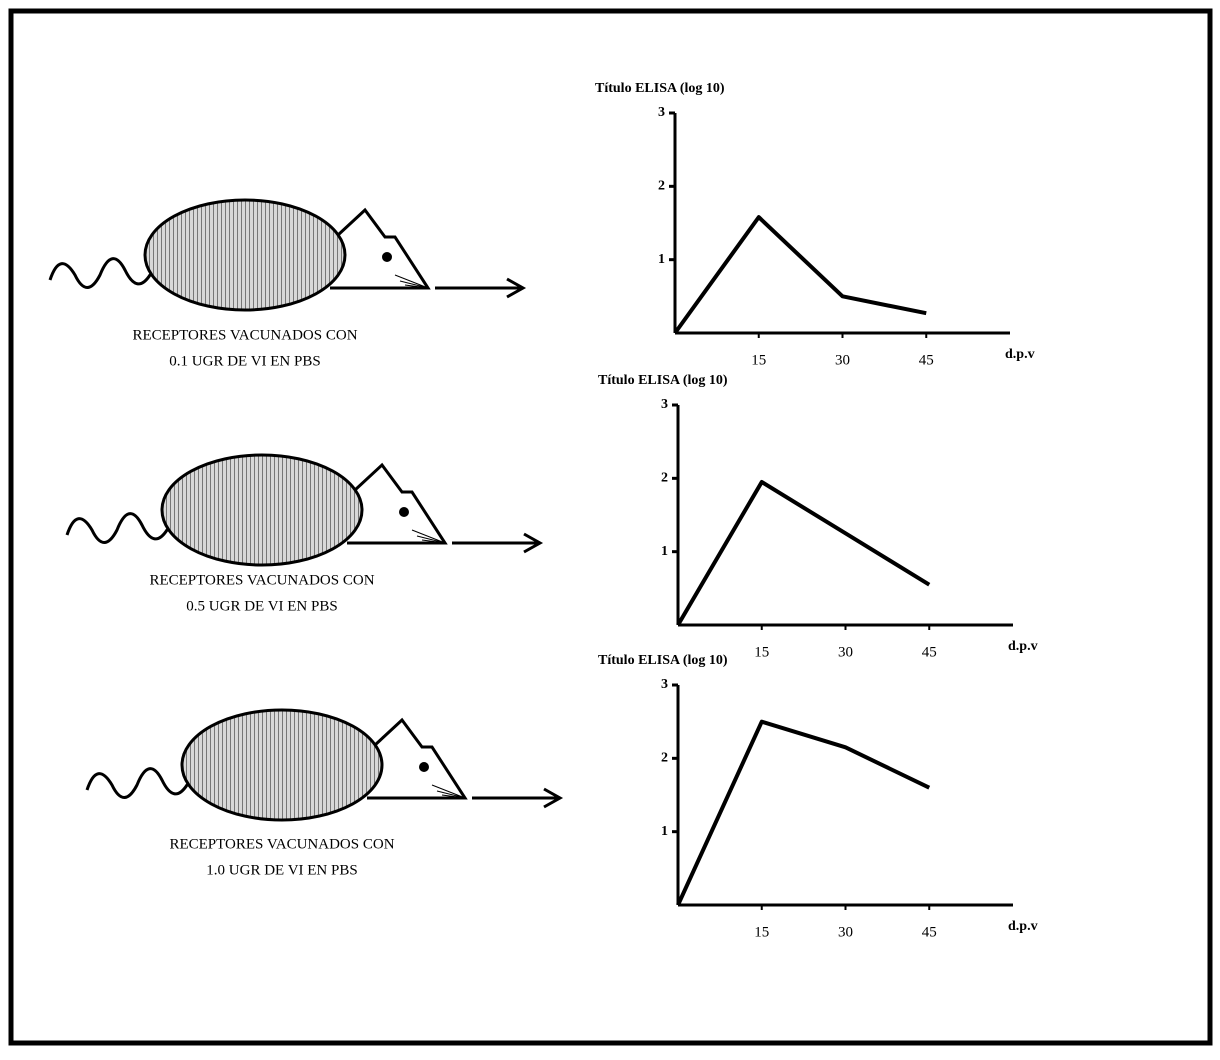 The width and height of the screenshot is (1220, 1060). What do you see at coordinates (244, 361) in the screenshot?
I see `panel-label: 0.1 UGR DE VI EN PBS` at bounding box center [244, 361].